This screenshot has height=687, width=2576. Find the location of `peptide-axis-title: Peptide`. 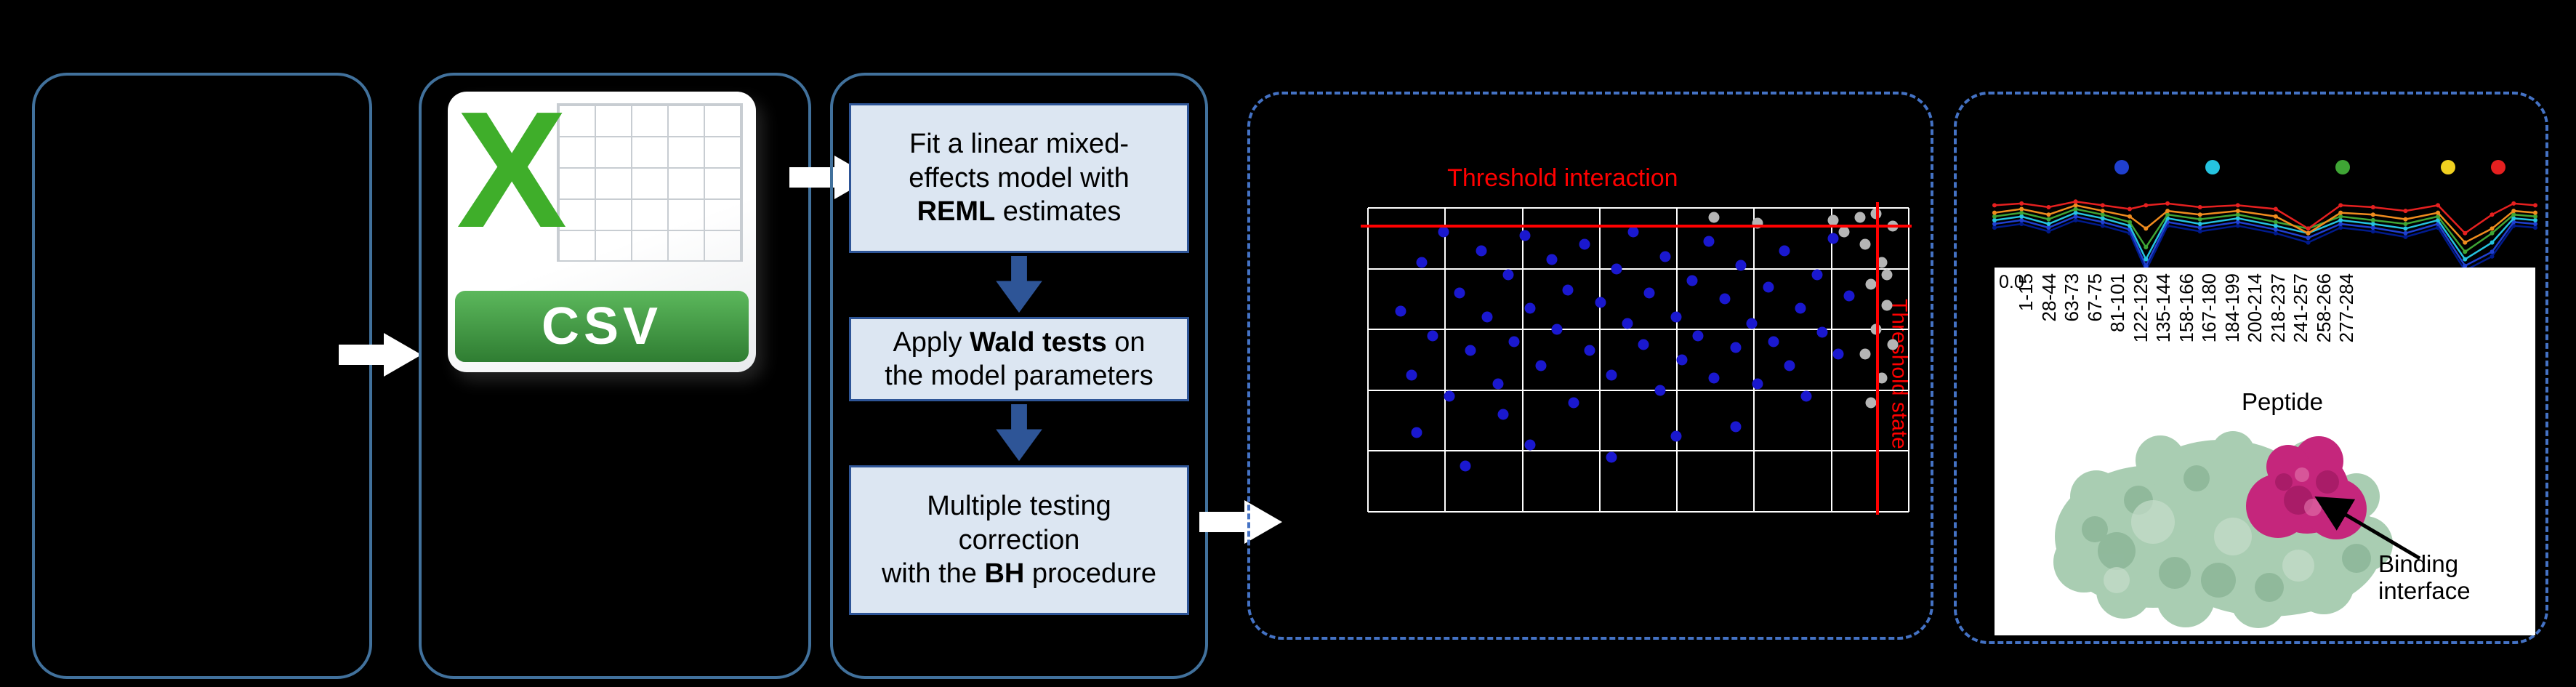

peptide-axis-title: Peptide is located at coordinates (2282, 401).